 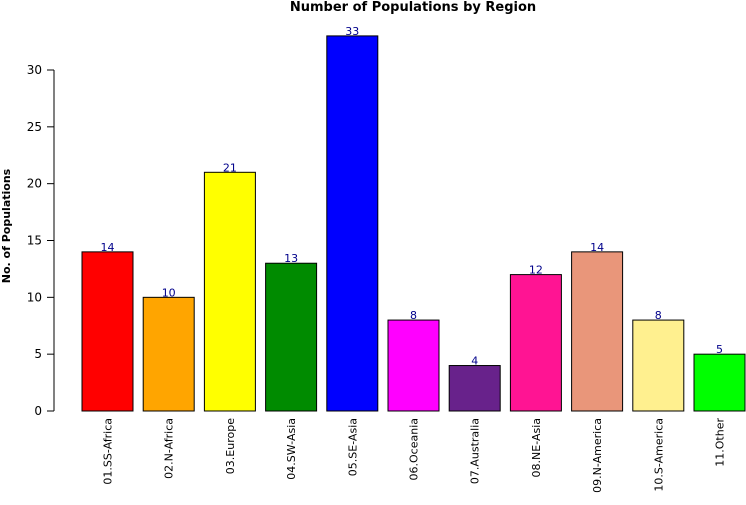 I want to click on y-tick-label-25: 25, so click(x=34, y=127).